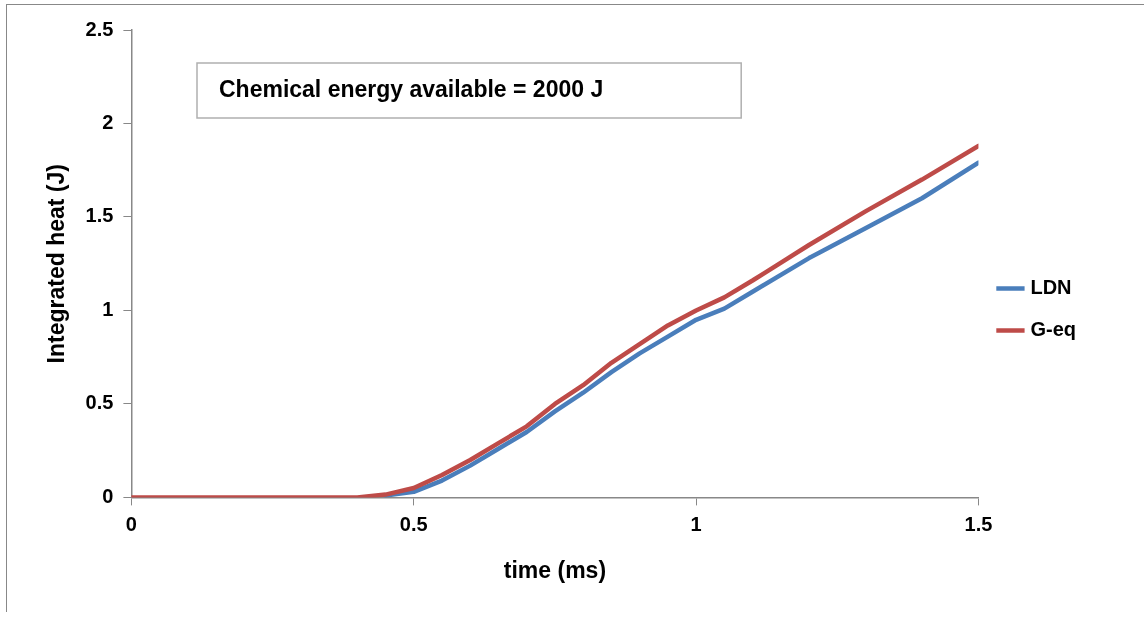  Describe the element at coordinates (108, 122) in the screenshot. I see `y-tick-label: 2` at that location.